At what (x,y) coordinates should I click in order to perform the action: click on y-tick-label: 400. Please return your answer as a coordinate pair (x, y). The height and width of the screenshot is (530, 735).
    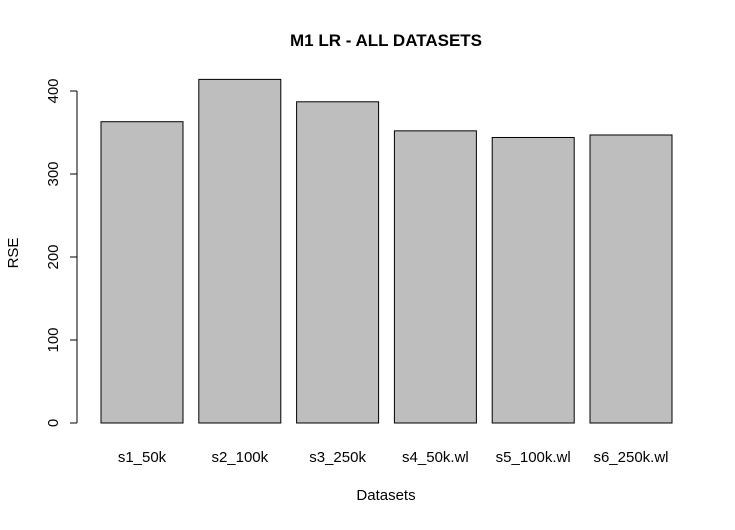
    Looking at the image, I should click on (53, 90).